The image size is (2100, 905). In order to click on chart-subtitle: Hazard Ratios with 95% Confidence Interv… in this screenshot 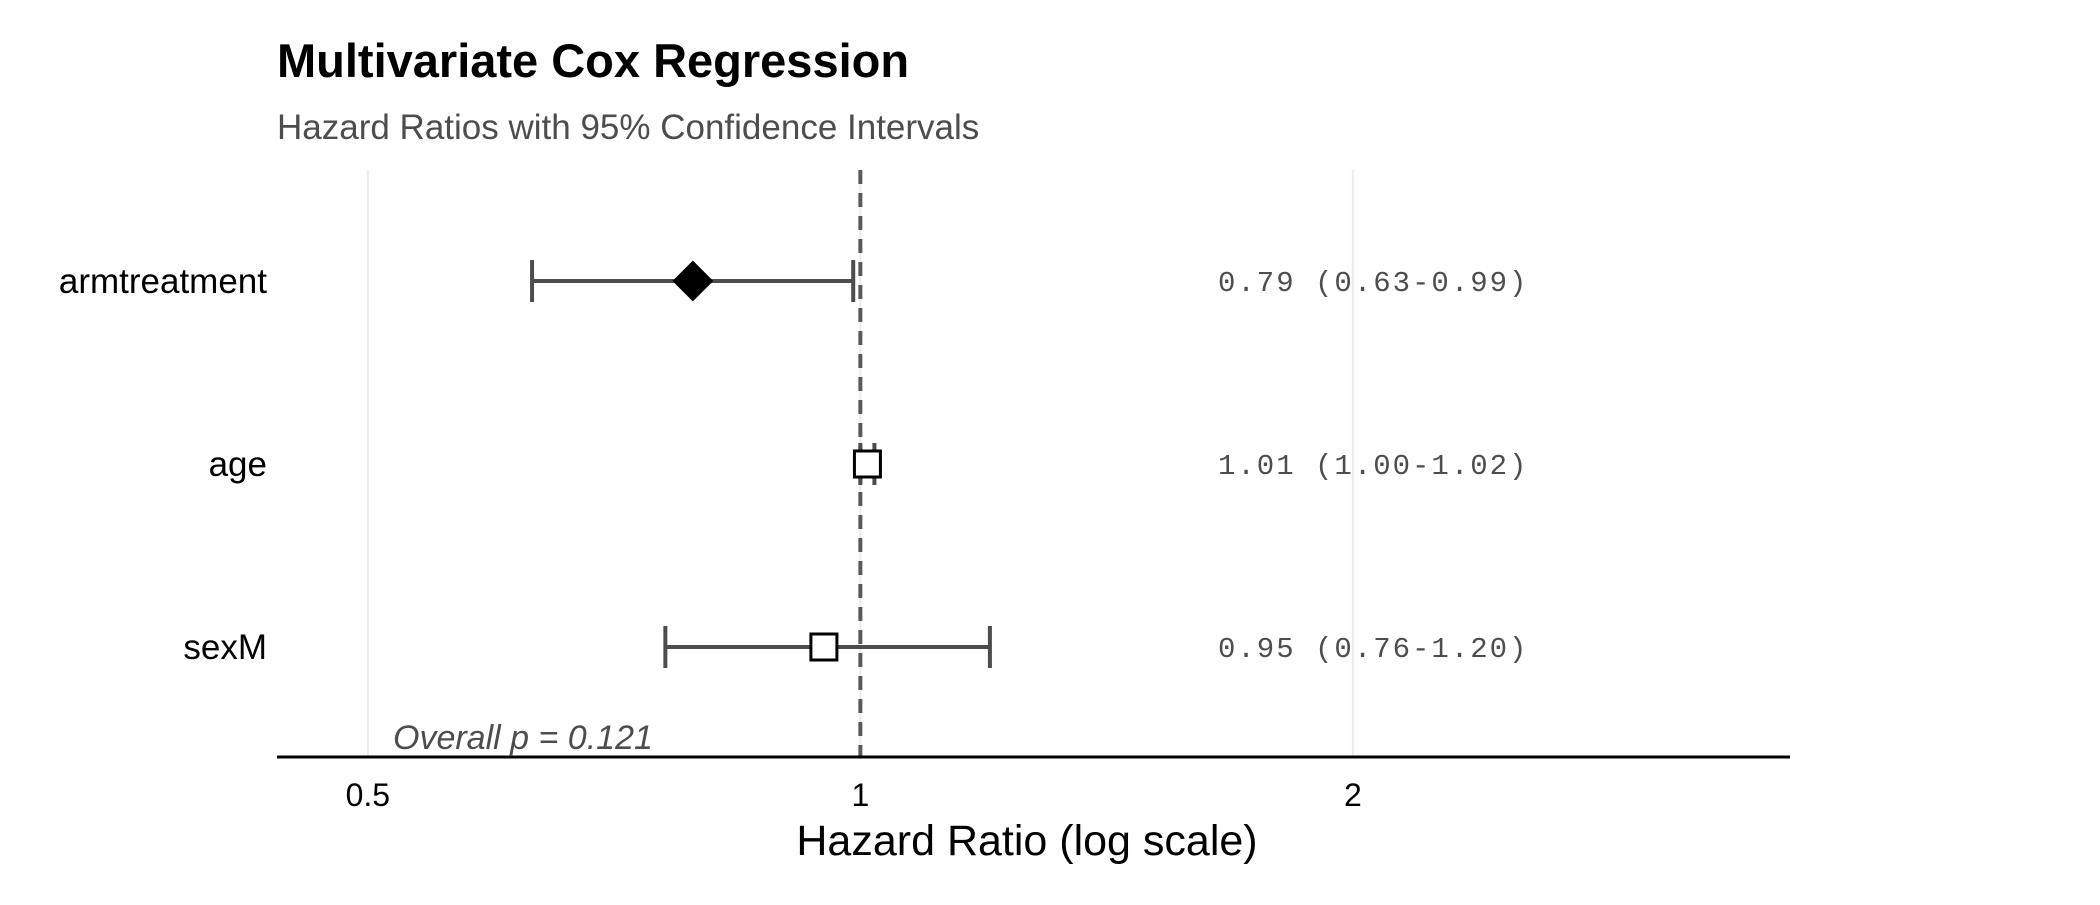, I will do `click(628, 127)`.